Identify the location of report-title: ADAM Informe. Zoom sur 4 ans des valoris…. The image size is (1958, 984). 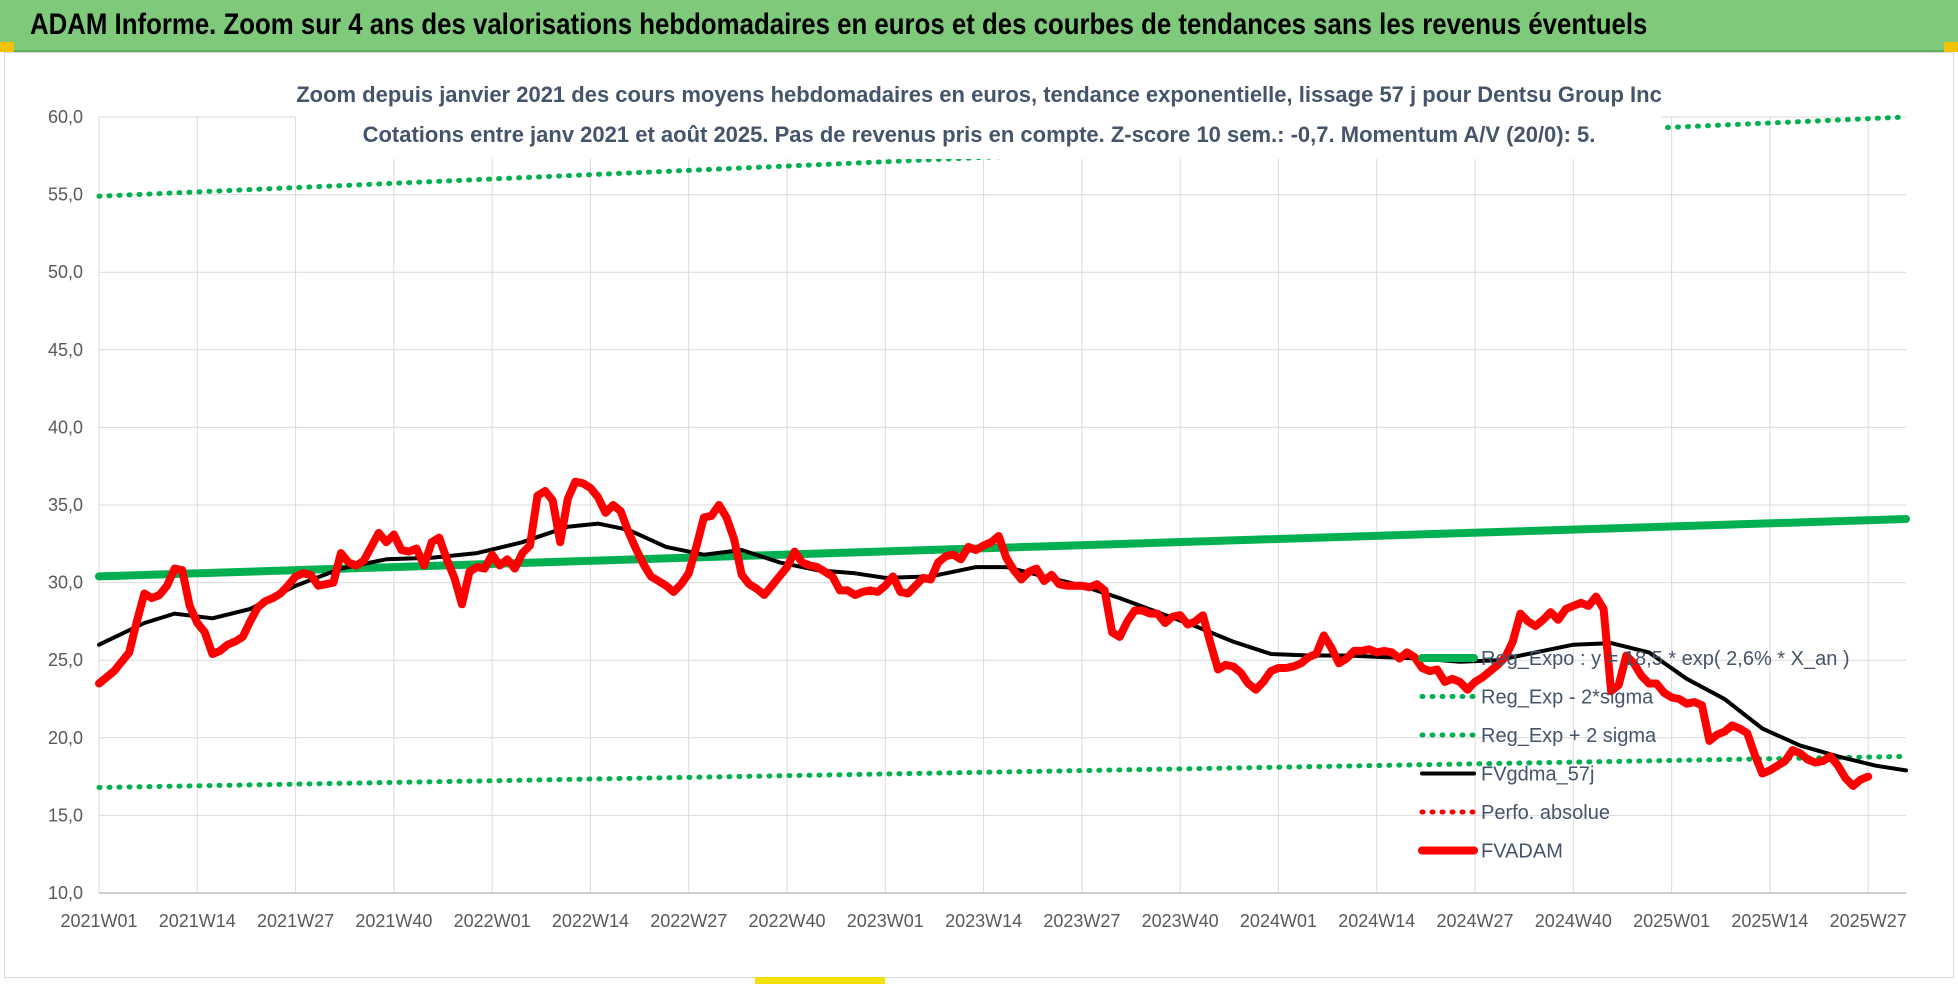
(839, 24).